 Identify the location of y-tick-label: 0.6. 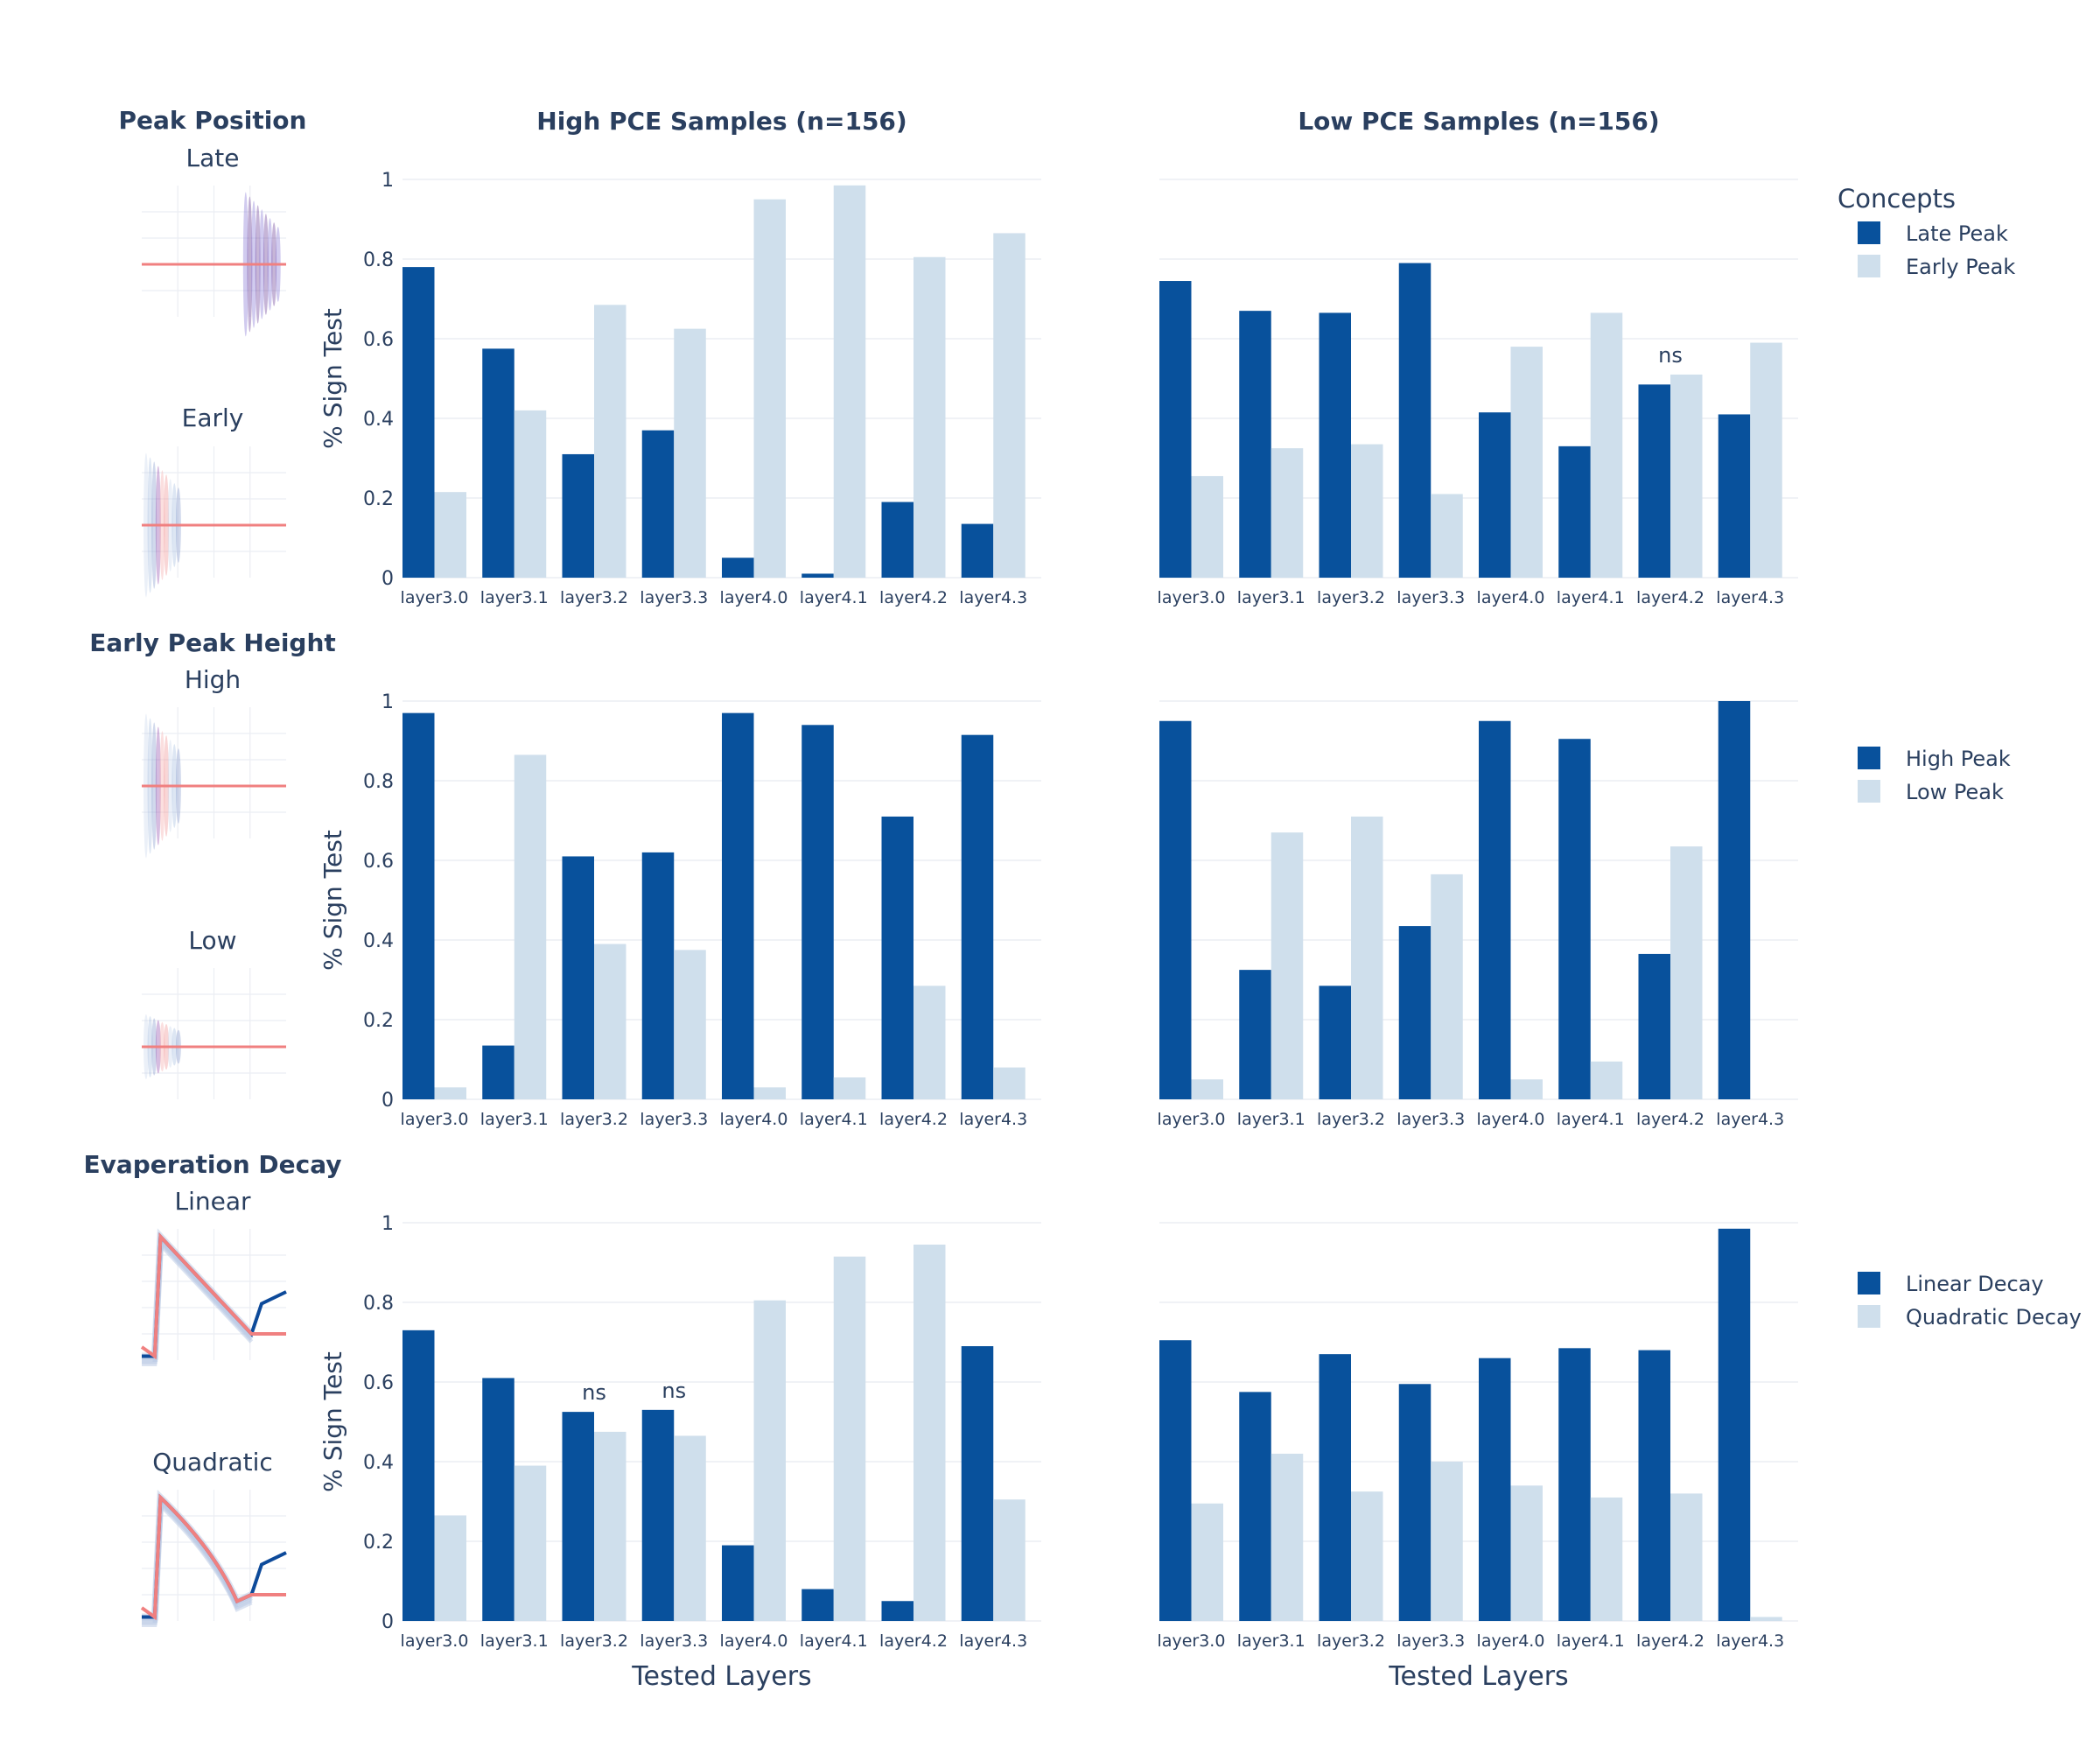
(378, 340).